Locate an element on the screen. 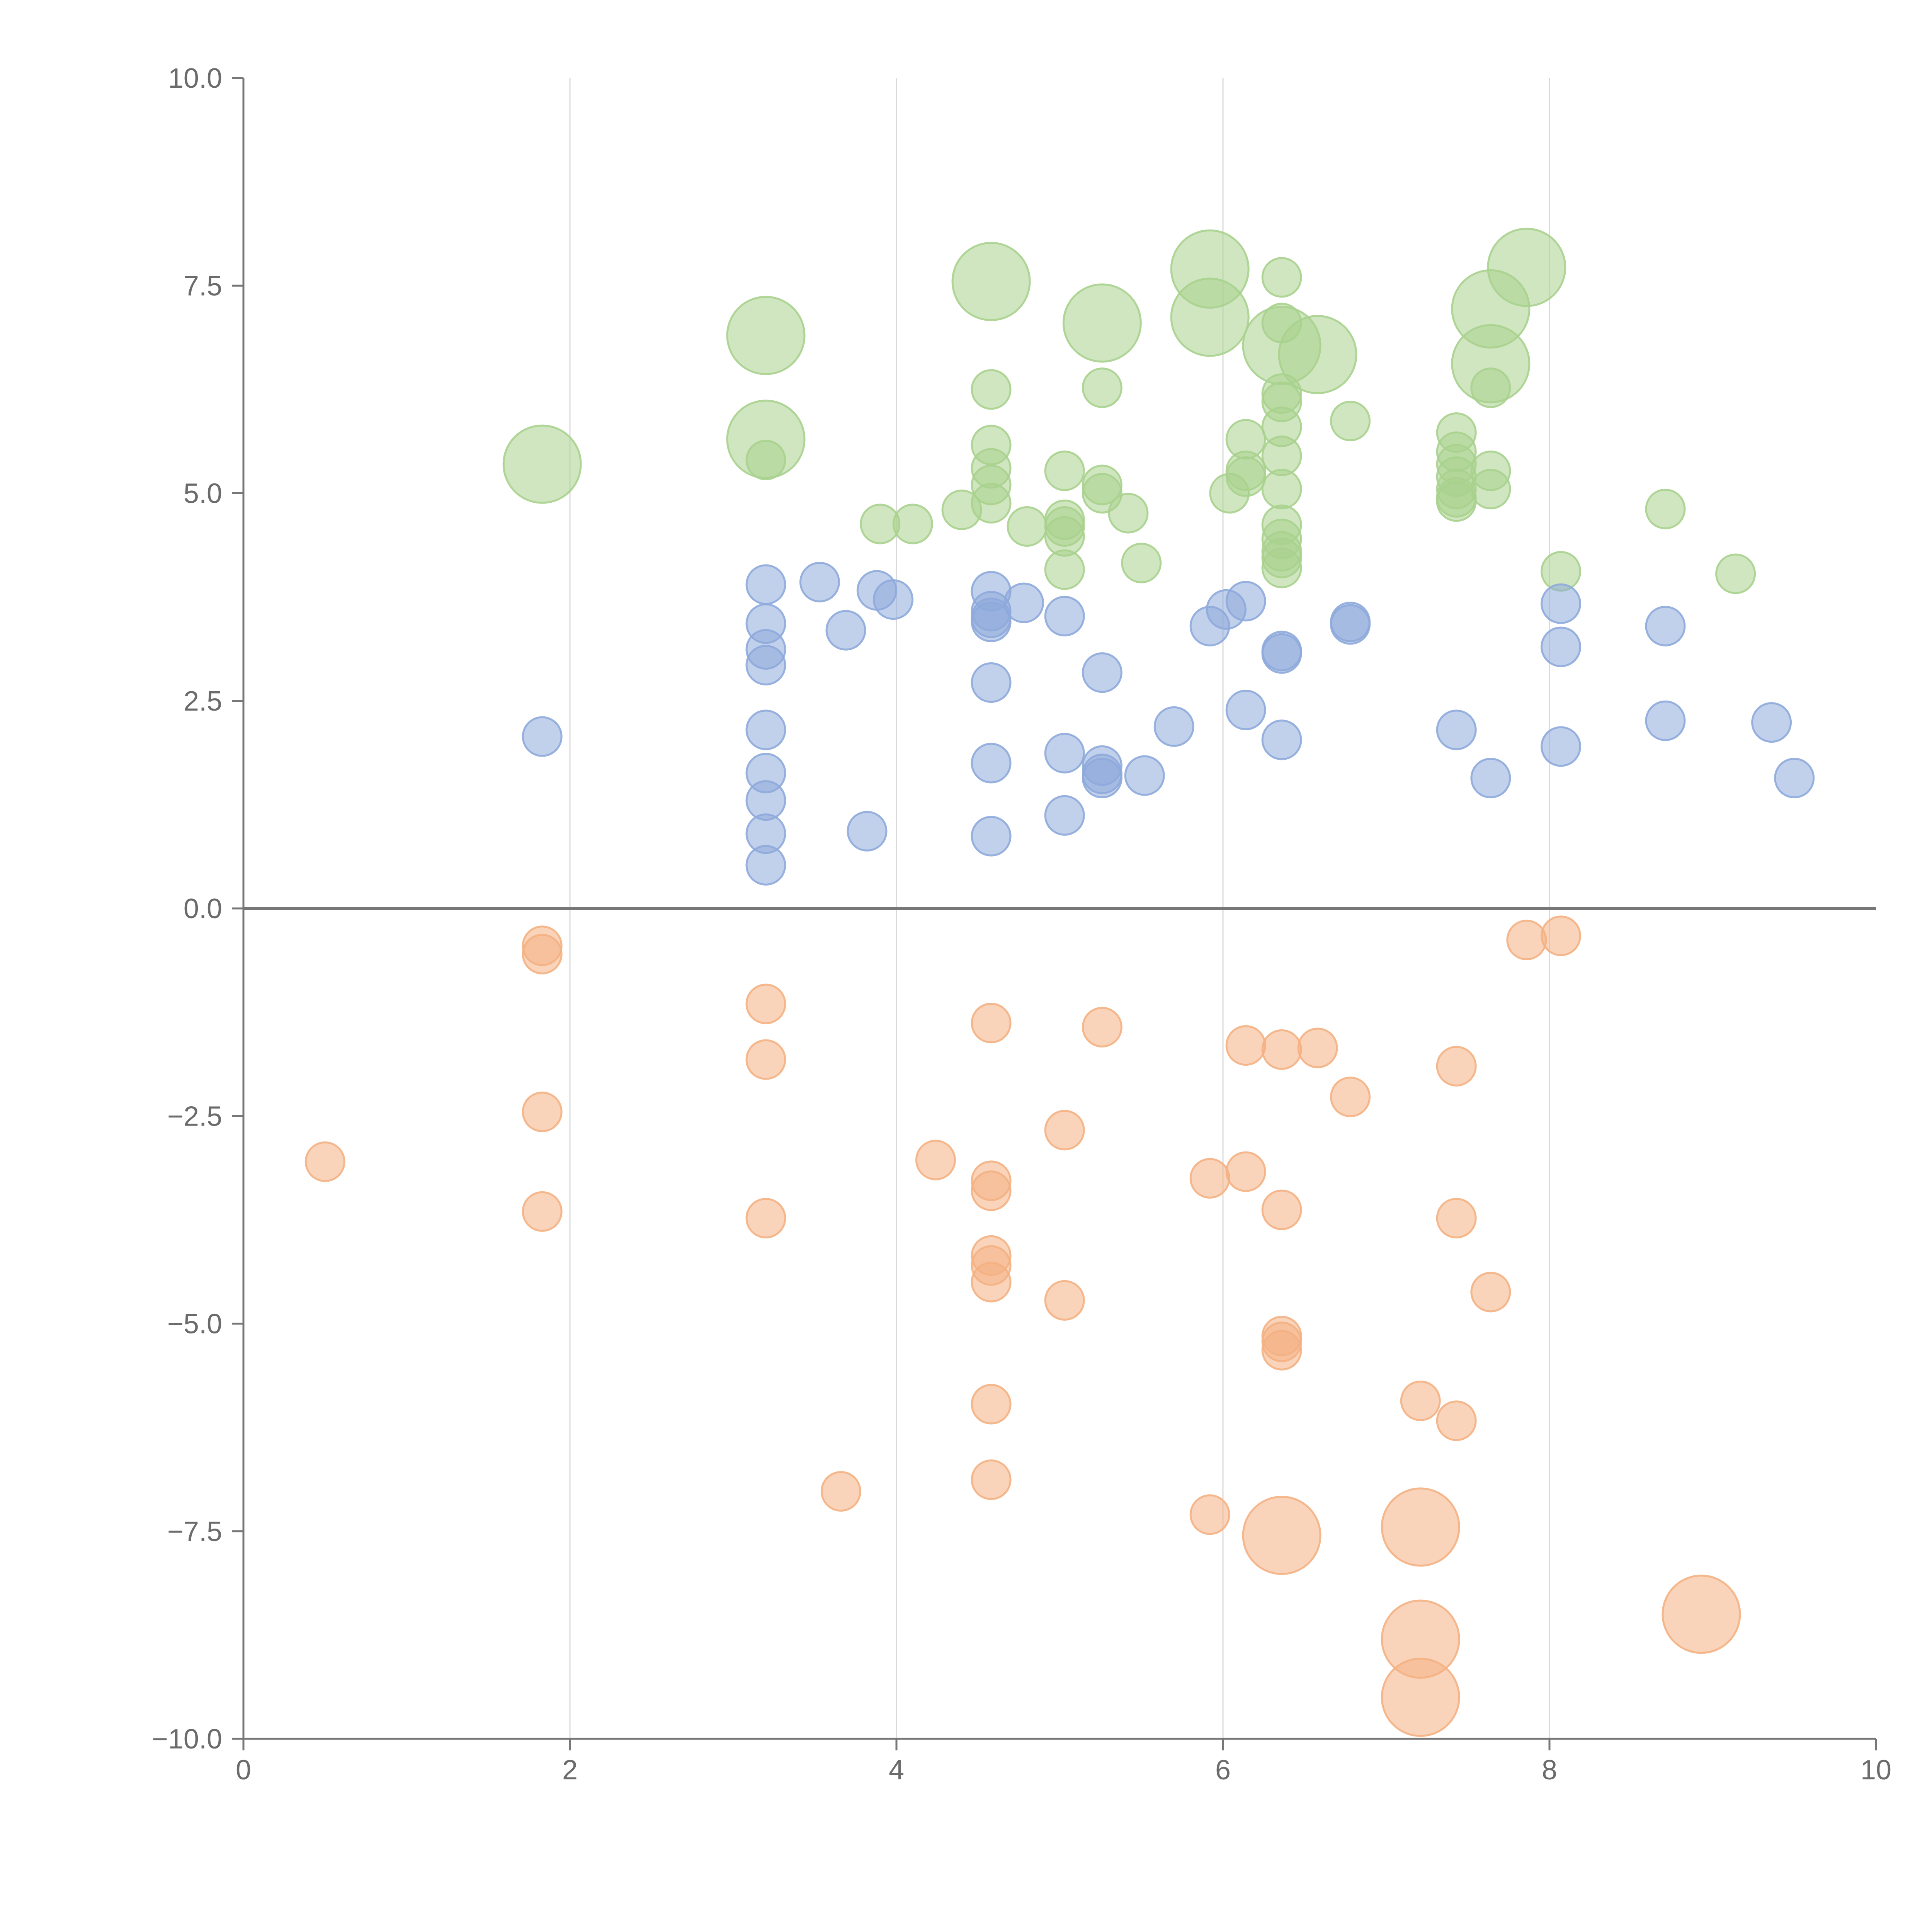 This screenshot has height=1932, width=1932. y-ticks: −10.0 −7.5 −5.0 −2.5 0.0 2.5 5.0 7.5 10.0 is located at coordinates (198, 909).